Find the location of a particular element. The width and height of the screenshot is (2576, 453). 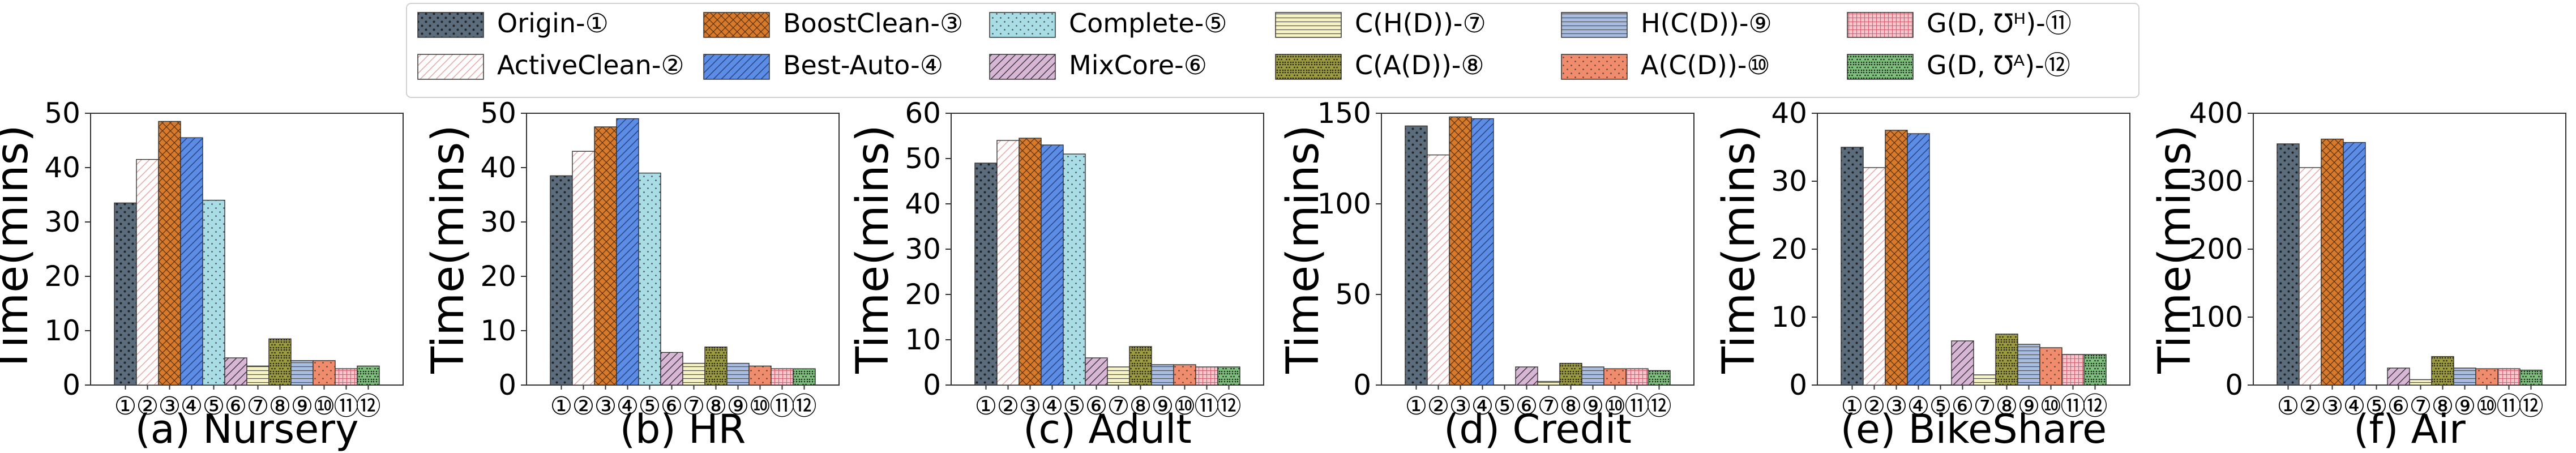

panel-title: (c) Adult is located at coordinates (1107, 429).